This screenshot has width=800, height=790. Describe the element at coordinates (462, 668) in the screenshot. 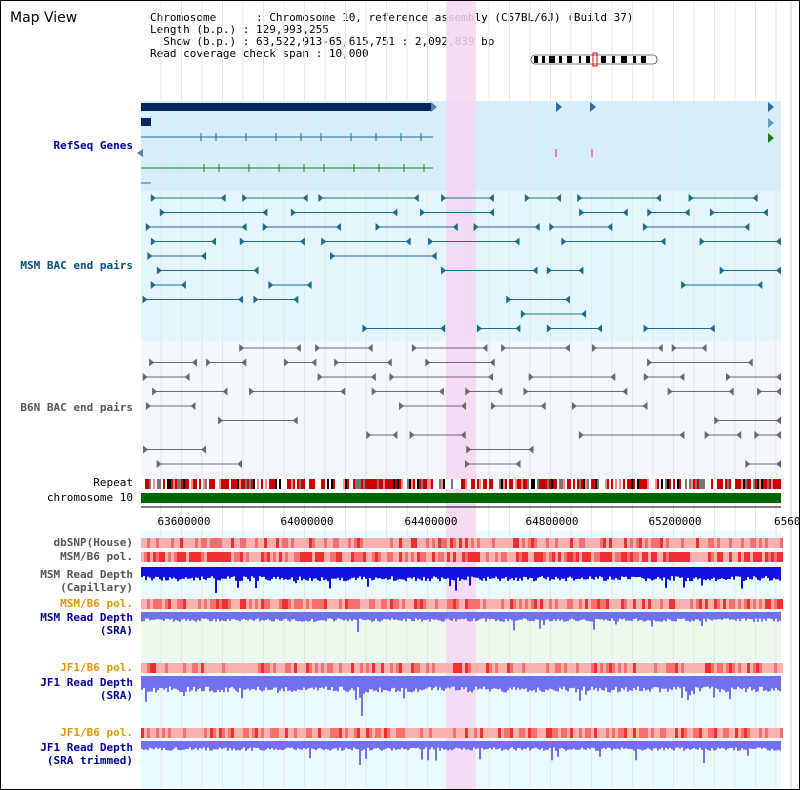

I see `jf1-b6-pol-heatmap` at that location.